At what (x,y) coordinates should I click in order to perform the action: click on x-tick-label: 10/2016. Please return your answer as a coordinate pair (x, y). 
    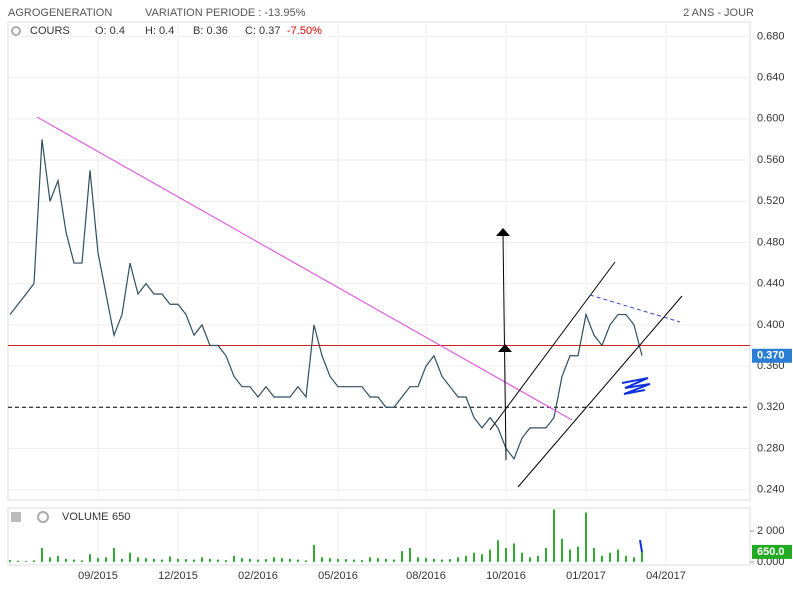
    Looking at the image, I should click on (506, 576).